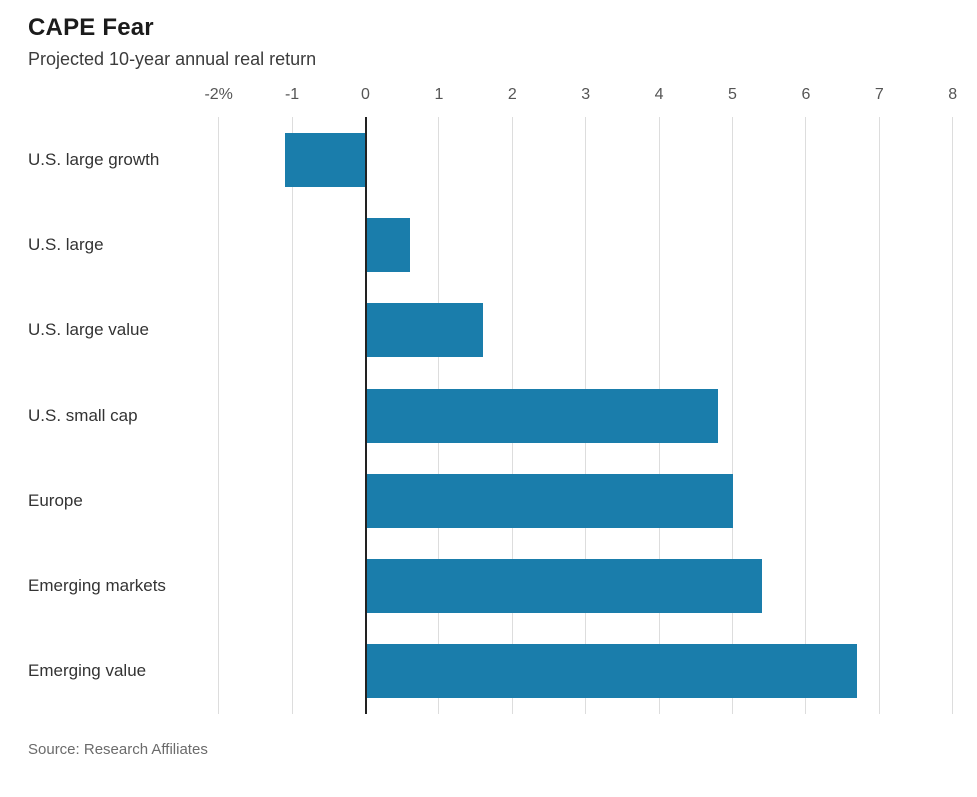  What do you see at coordinates (439, 94) in the screenshot?
I see `x-tick-label: 1` at bounding box center [439, 94].